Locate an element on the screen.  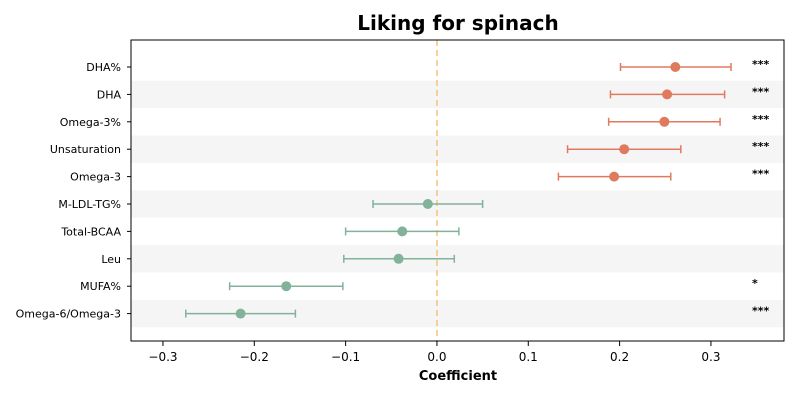
y-tick-label: Leu is located at coordinates (111, 259).